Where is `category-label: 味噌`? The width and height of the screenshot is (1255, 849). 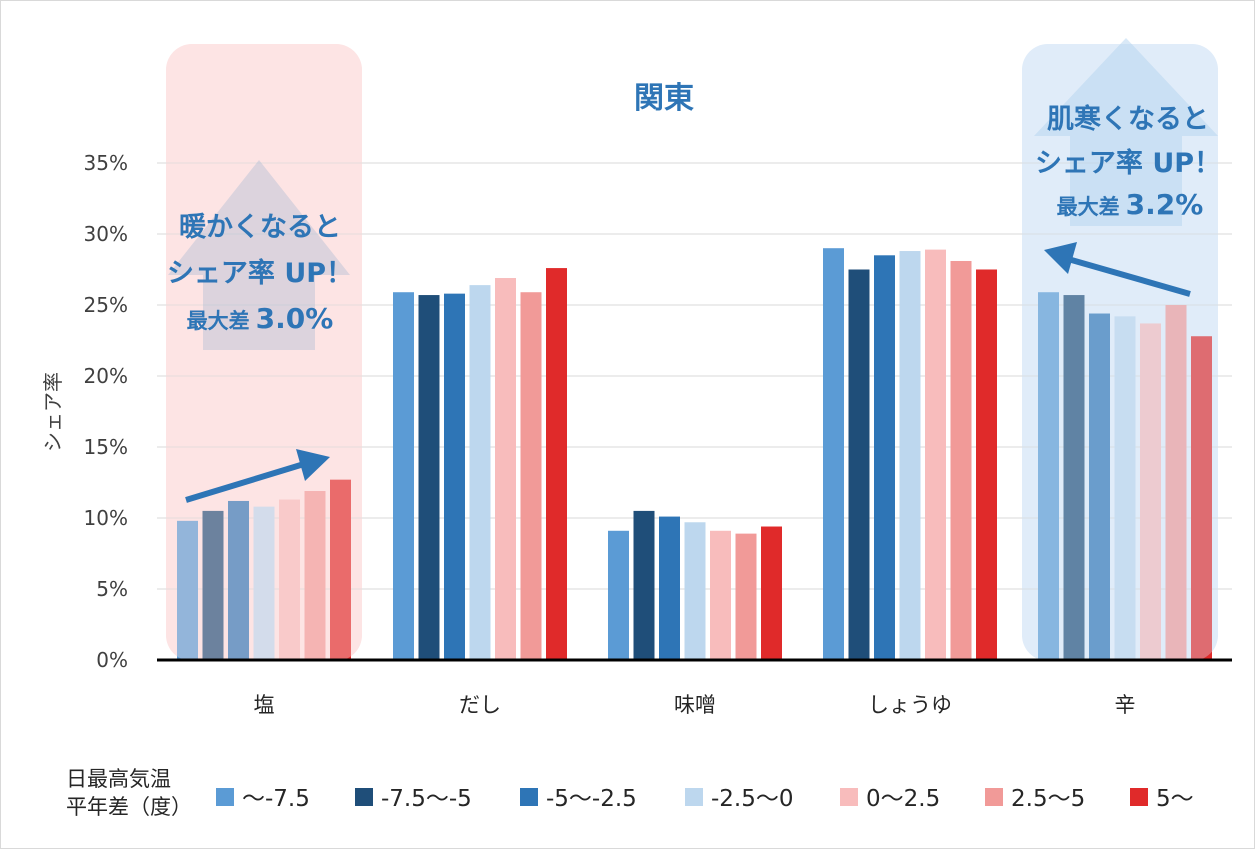
category-label: 味噌 is located at coordinates (695, 705).